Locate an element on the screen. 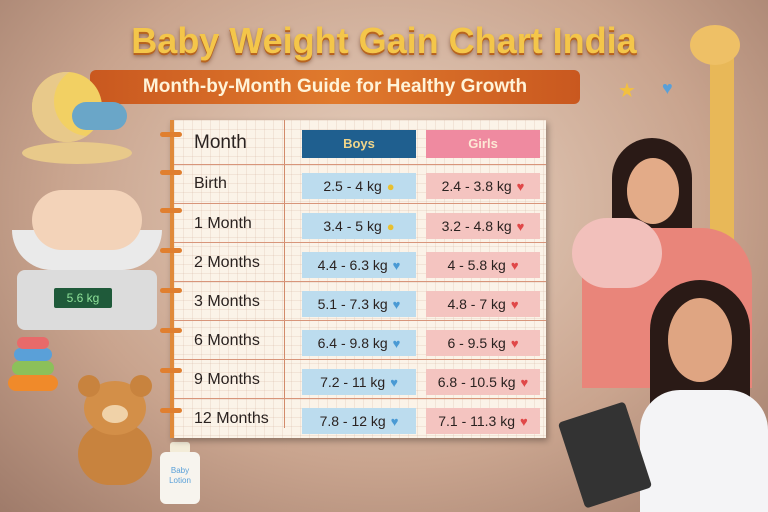  boys-weight-cell: 7.8 - 12 kg ♥ is located at coordinates (359, 421).